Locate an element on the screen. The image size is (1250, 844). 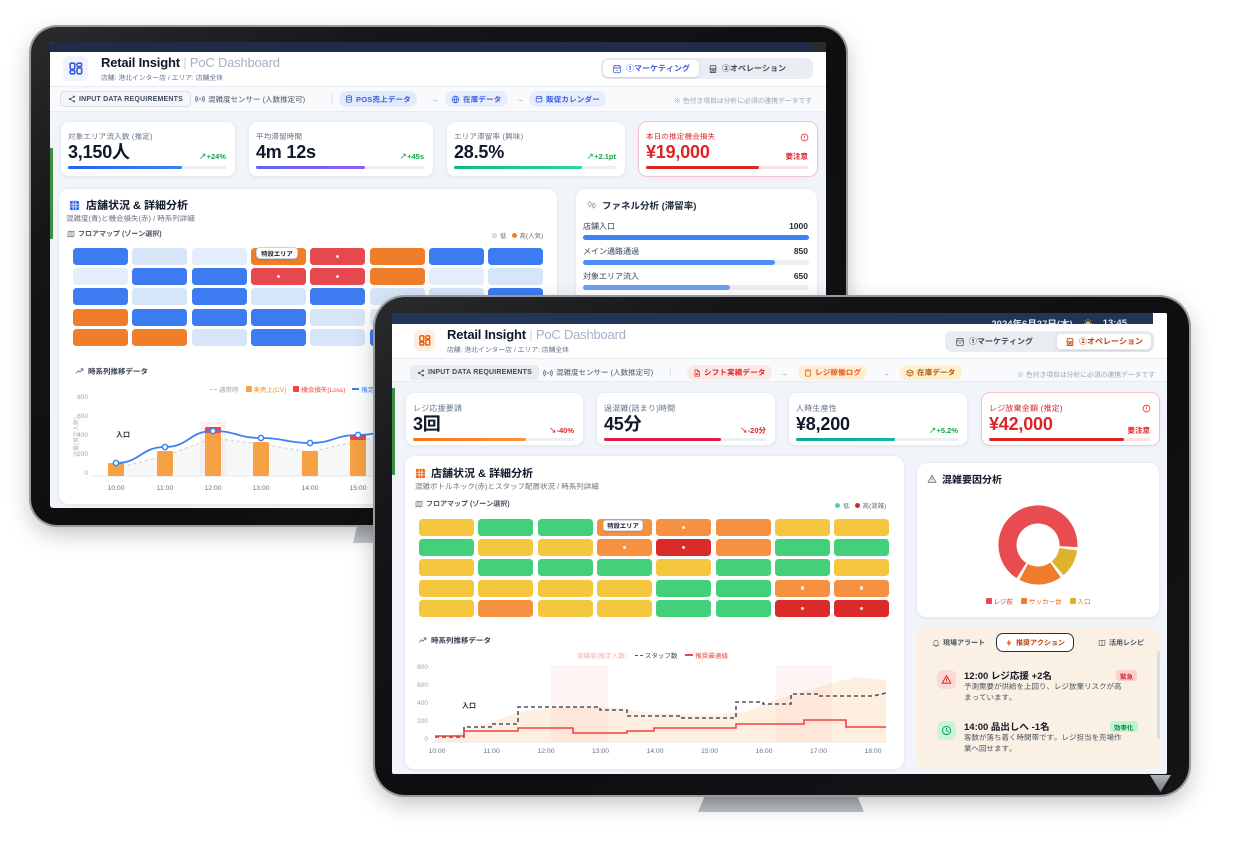
svg-text: 18:00 is located at coordinates (872, 751).